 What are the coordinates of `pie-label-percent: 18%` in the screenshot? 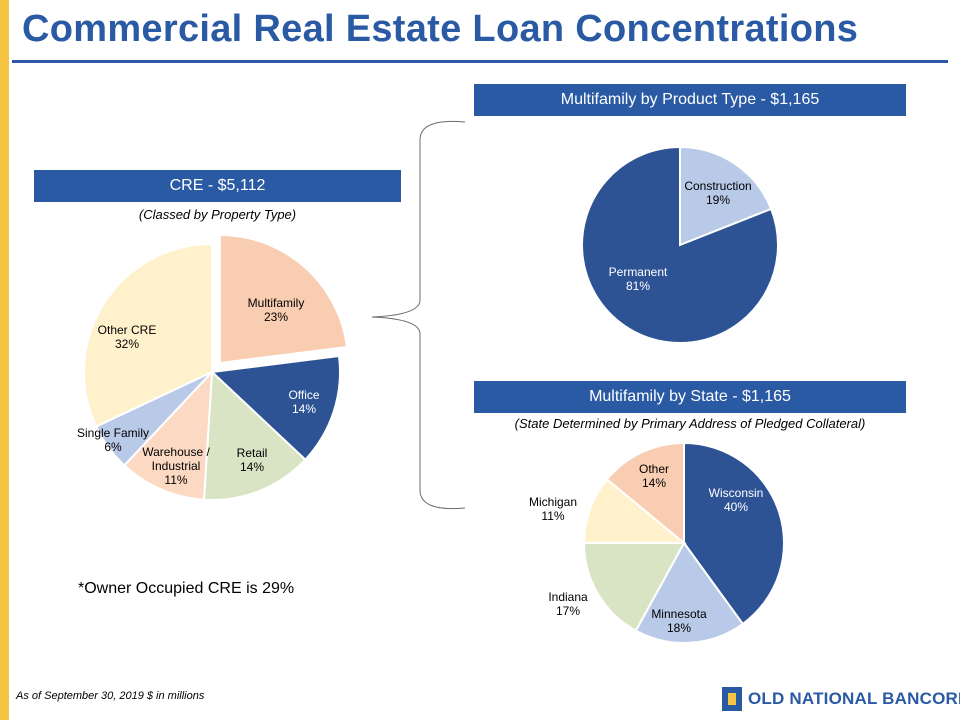 It's located at (679, 628).